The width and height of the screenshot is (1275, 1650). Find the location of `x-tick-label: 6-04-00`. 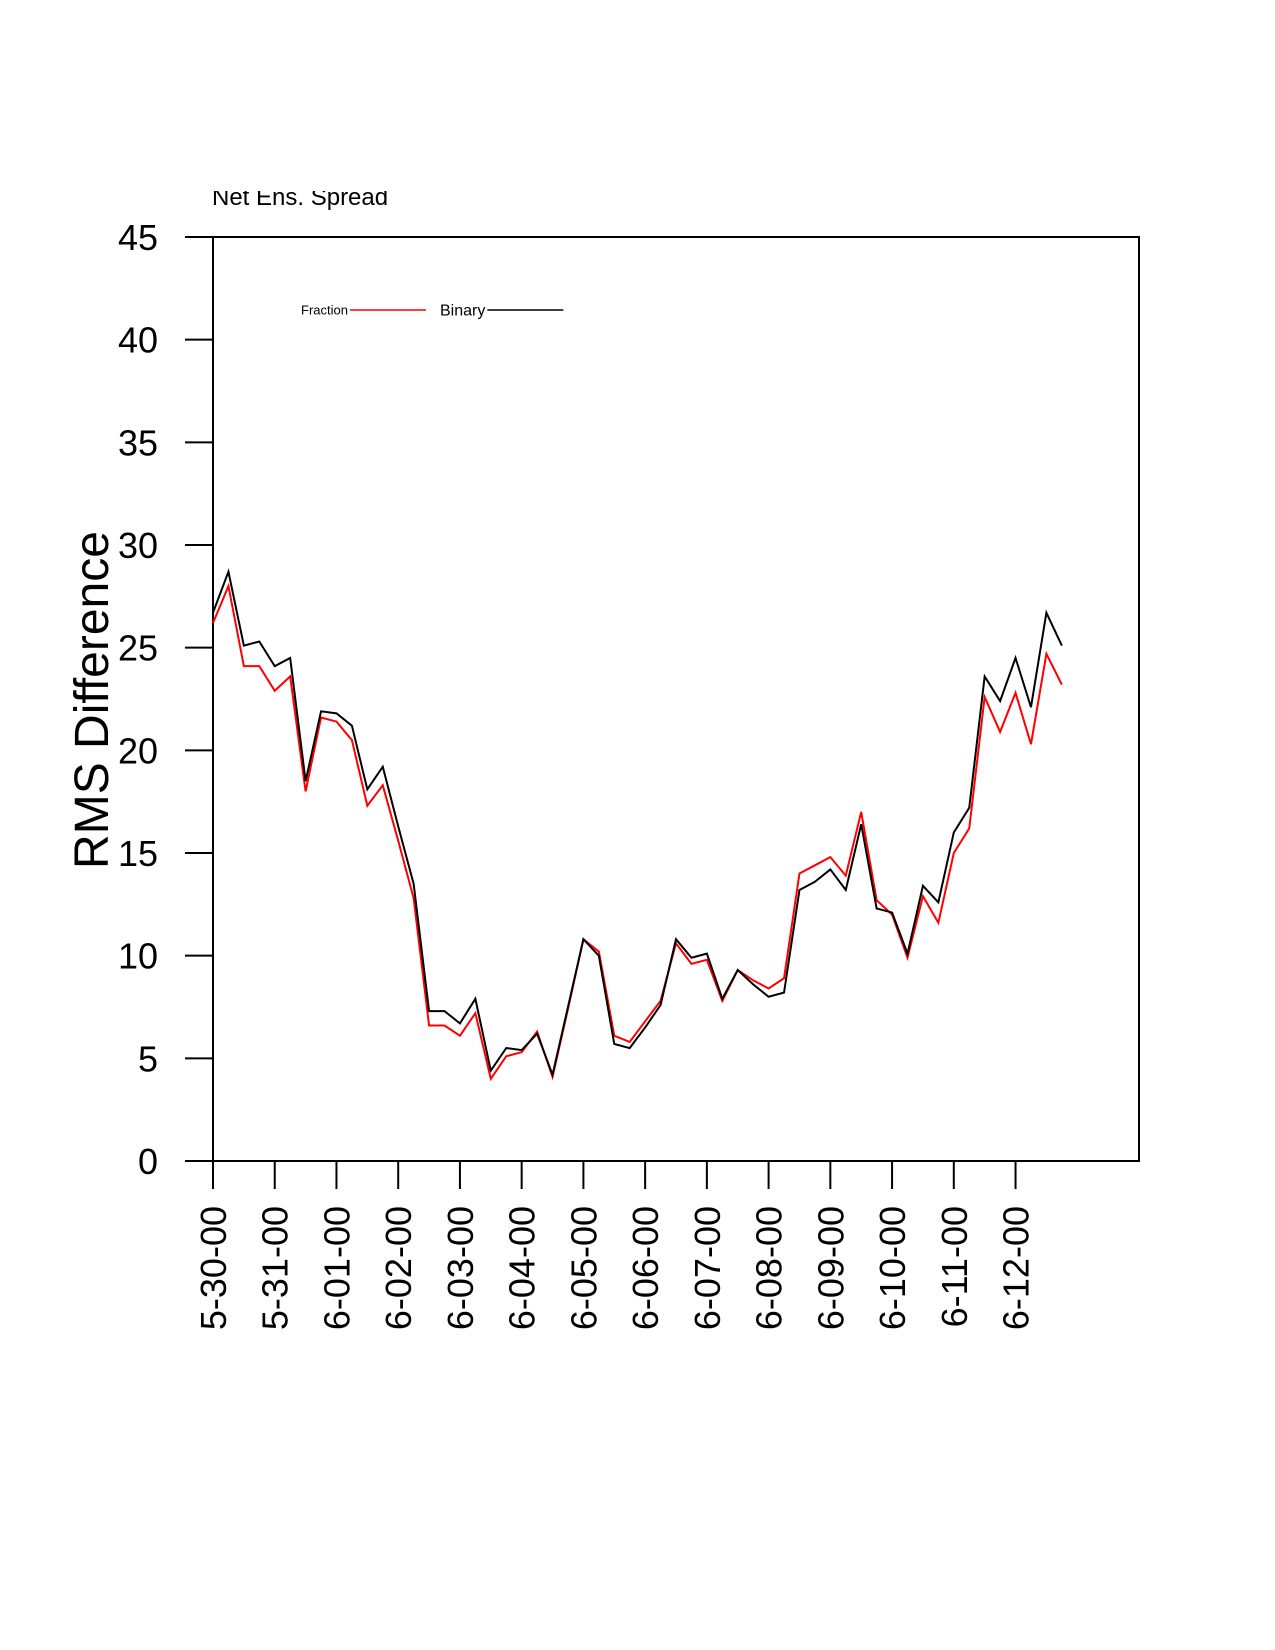

x-tick-label: 6-04-00 is located at coordinates (522, 1268).